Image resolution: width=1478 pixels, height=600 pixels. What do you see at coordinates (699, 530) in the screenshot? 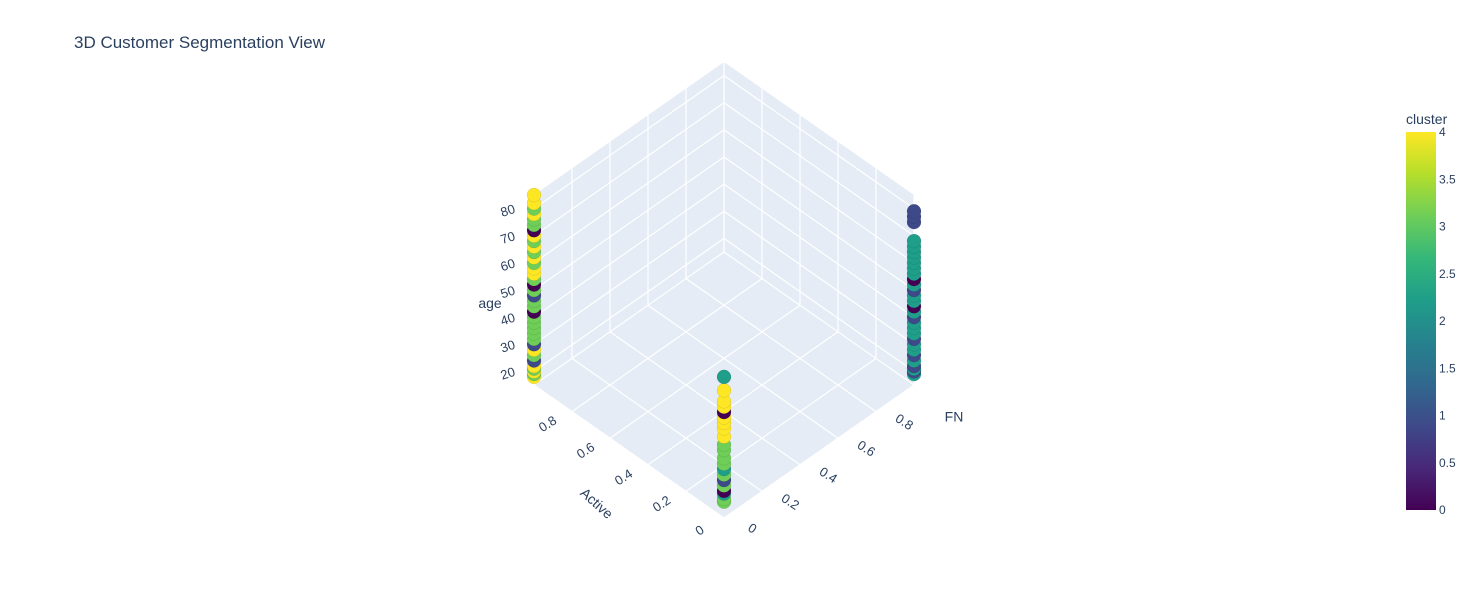
I see `active-tick-label: 0` at bounding box center [699, 530].